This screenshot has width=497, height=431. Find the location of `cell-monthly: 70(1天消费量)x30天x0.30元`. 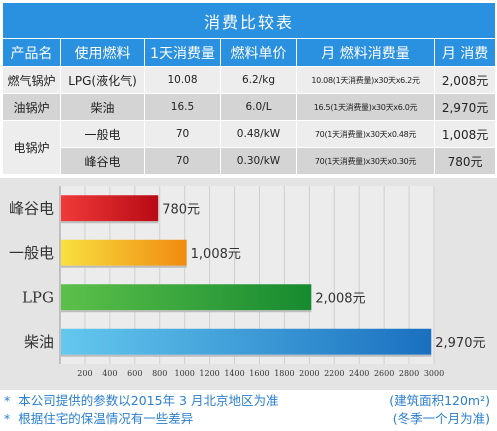

cell-monthly: 70(1天消费量)x30天x0.30元 is located at coordinates (365, 161).